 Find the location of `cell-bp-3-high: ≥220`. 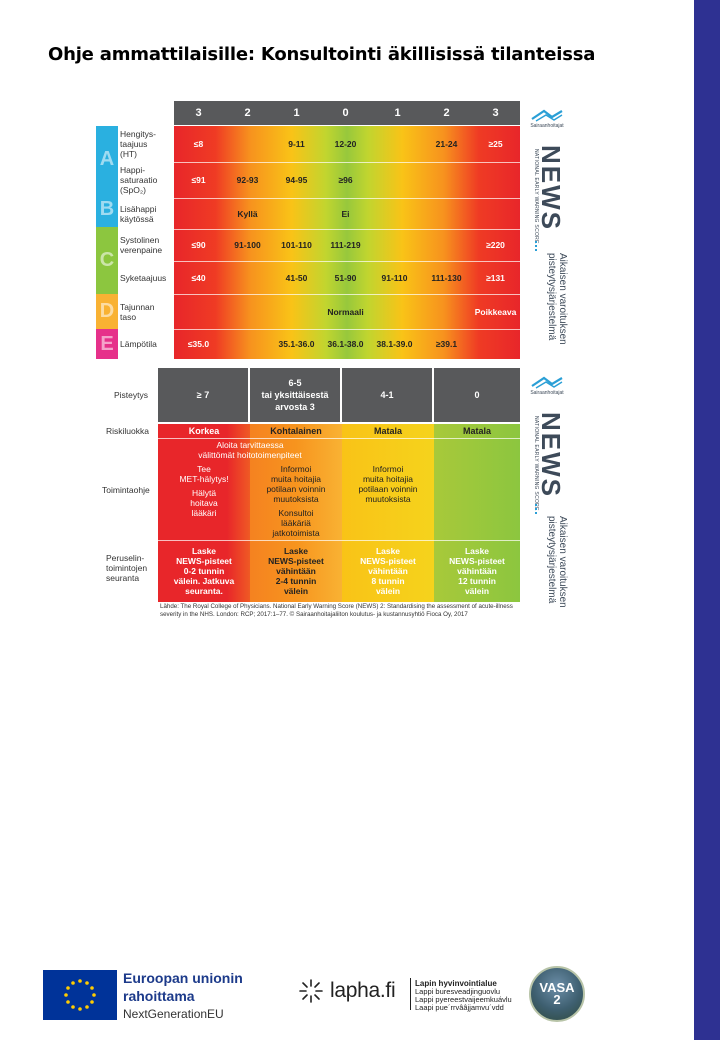

cell-bp-3-high: ≥220 is located at coordinates (495, 245).